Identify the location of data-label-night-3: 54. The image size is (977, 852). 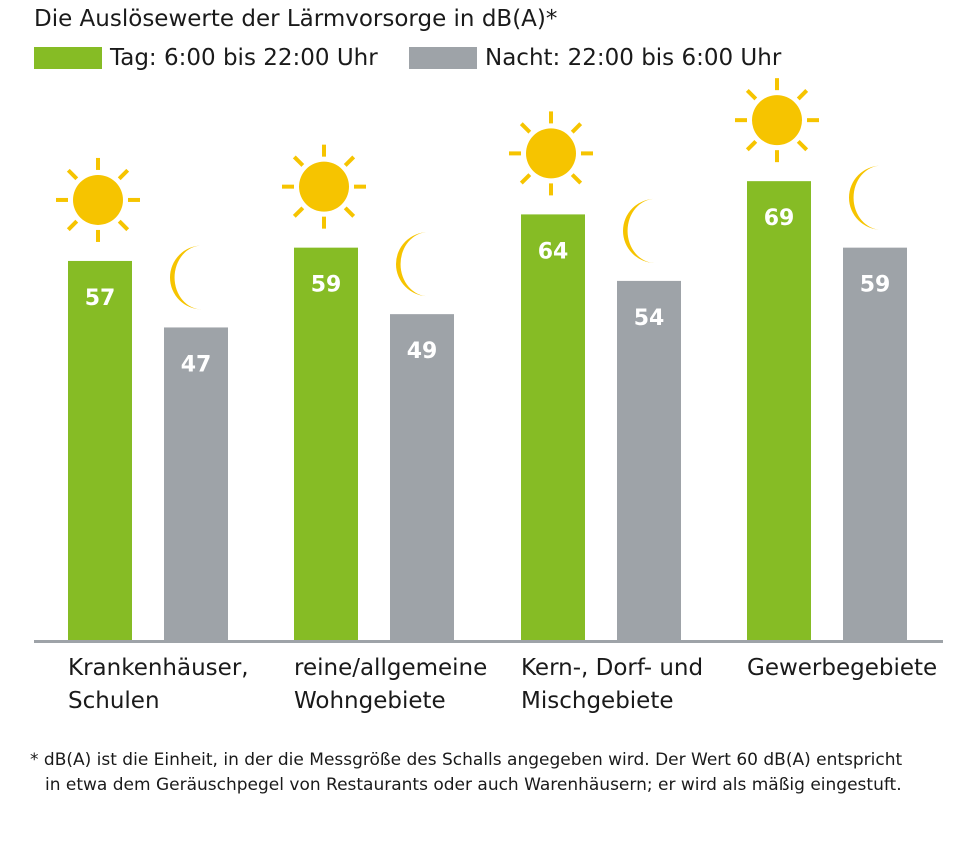
(649, 318).